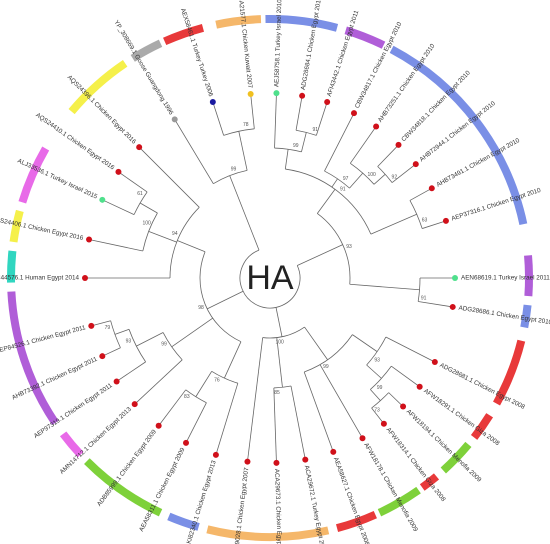 This screenshot has height=544, width=550. What do you see at coordinates (343, 189) in the screenshot?
I see `bootstrap-value: 91` at bounding box center [343, 189].